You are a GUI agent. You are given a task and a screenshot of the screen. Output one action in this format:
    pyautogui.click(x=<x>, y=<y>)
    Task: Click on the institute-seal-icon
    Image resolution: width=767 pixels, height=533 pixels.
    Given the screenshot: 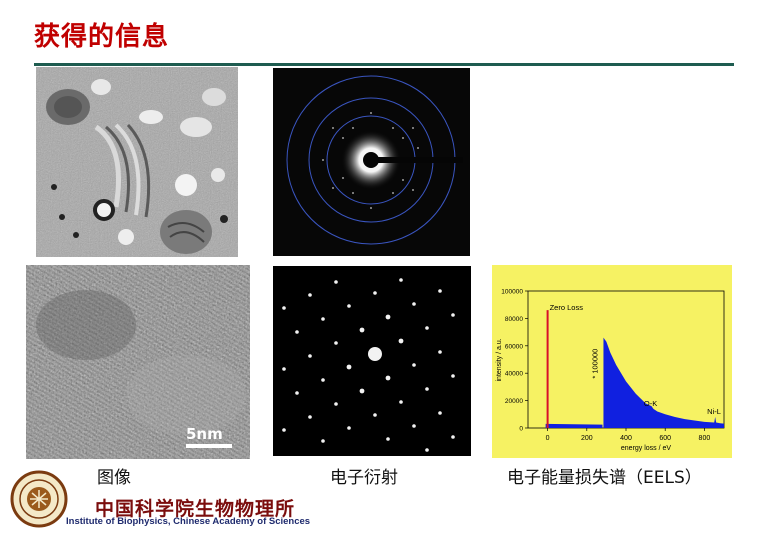 What is the action you would take?
    pyautogui.click(x=39, y=499)
    